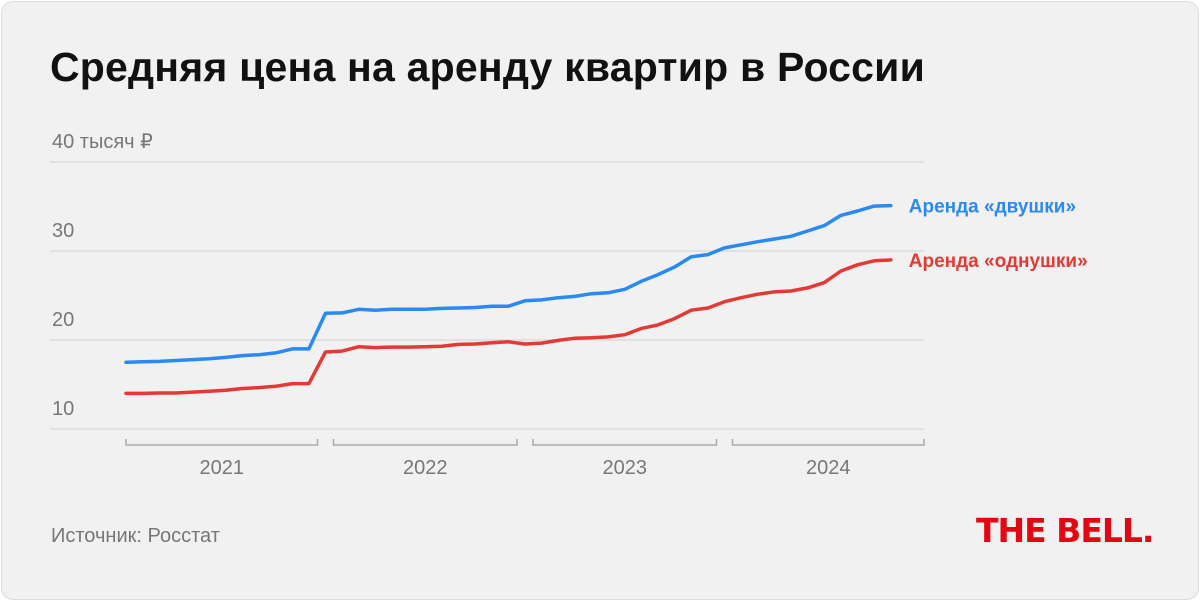 The height and width of the screenshot is (602, 1200). Describe the element at coordinates (102, 142) in the screenshot. I see `y-tick-label: 40 тысяч ₽` at that location.